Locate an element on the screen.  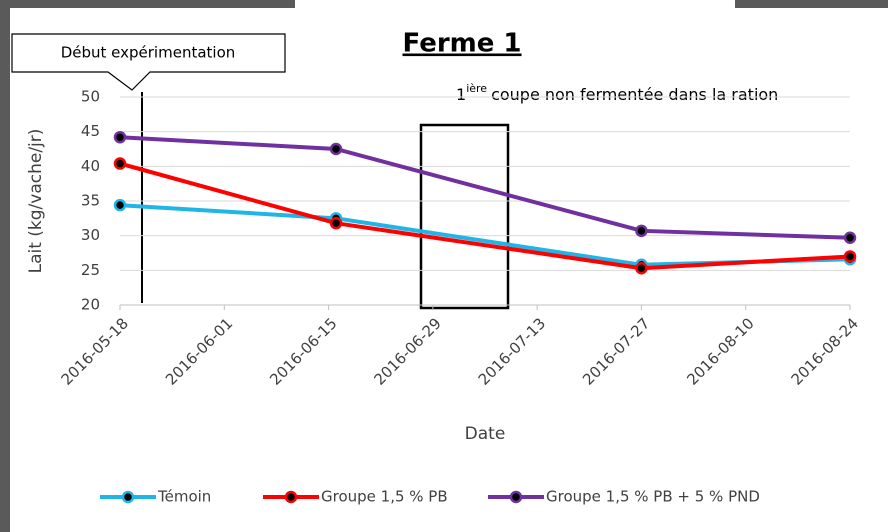
cut-annotation: 1ière coupe non fermentée dans la ration is located at coordinates (617, 93).